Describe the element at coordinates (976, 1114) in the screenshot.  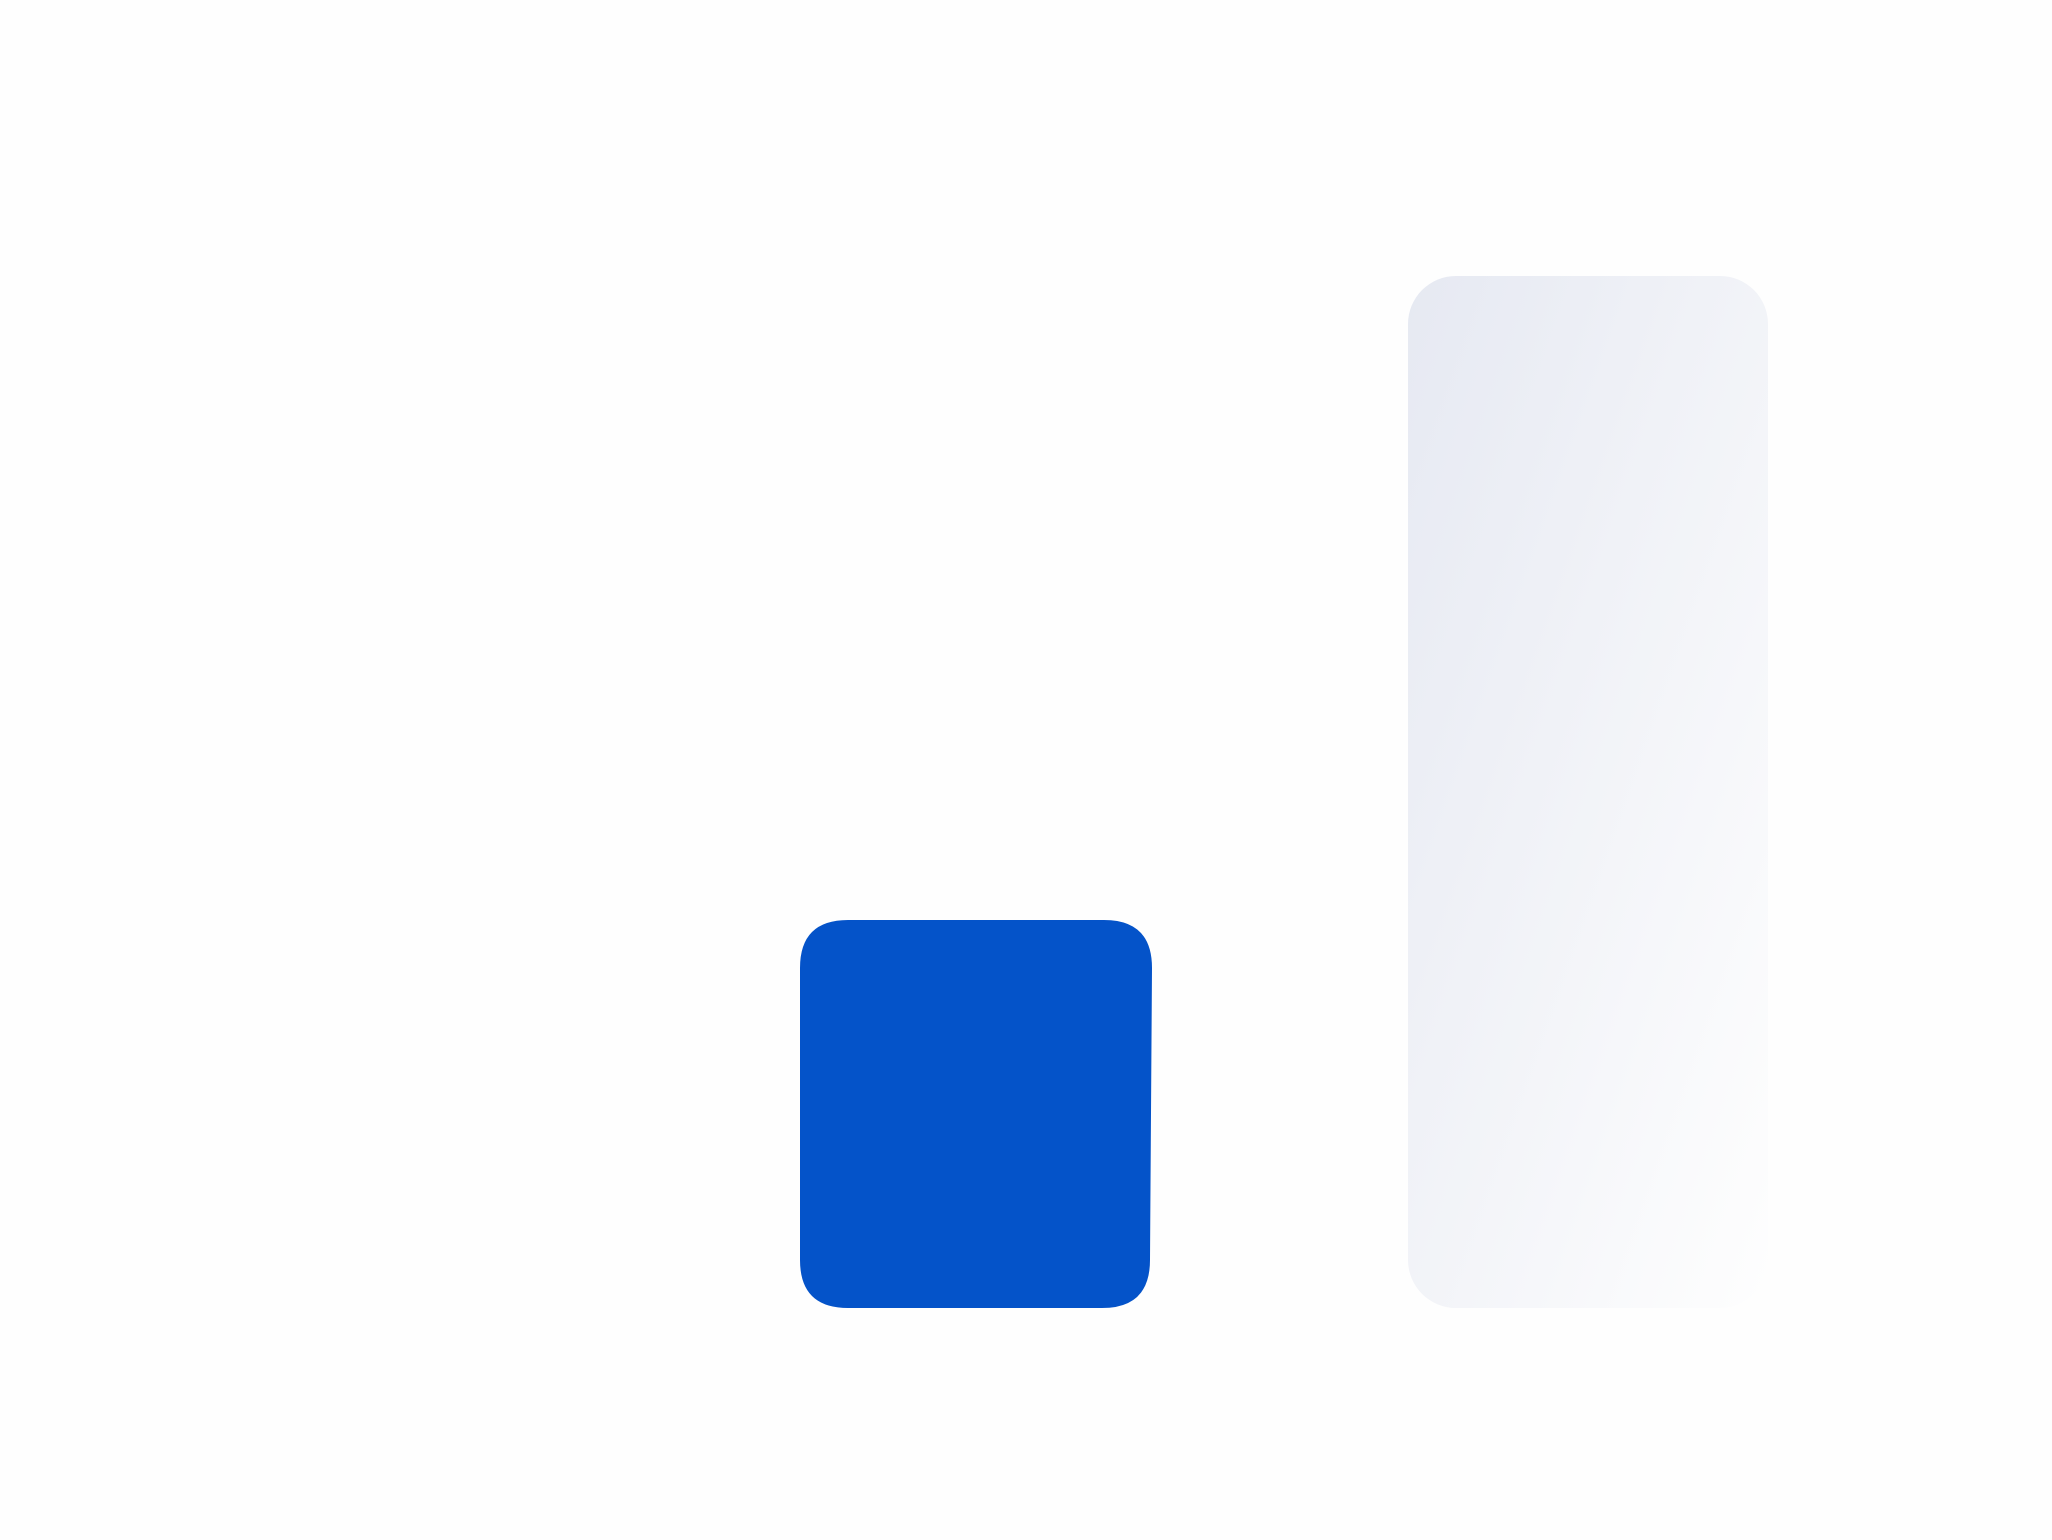
I see `blue-bar-shape` at that location.